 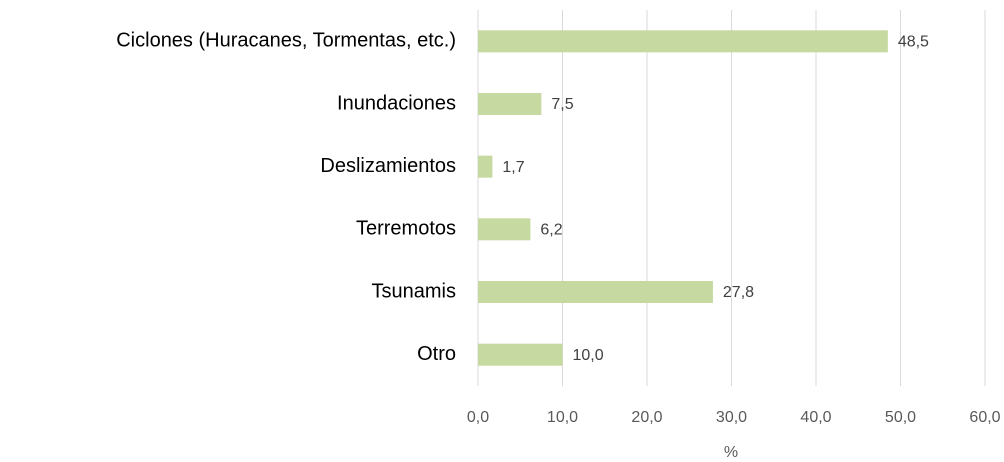 I want to click on value-label: 48,5, so click(x=913, y=42).